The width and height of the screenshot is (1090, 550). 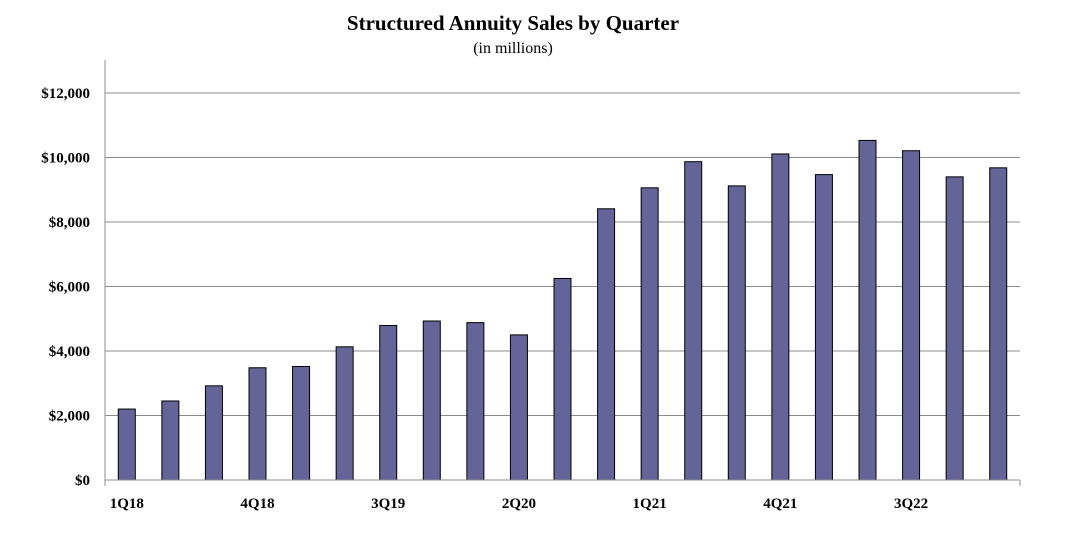 I want to click on y-tick-label: $10,000, so click(x=65, y=159).